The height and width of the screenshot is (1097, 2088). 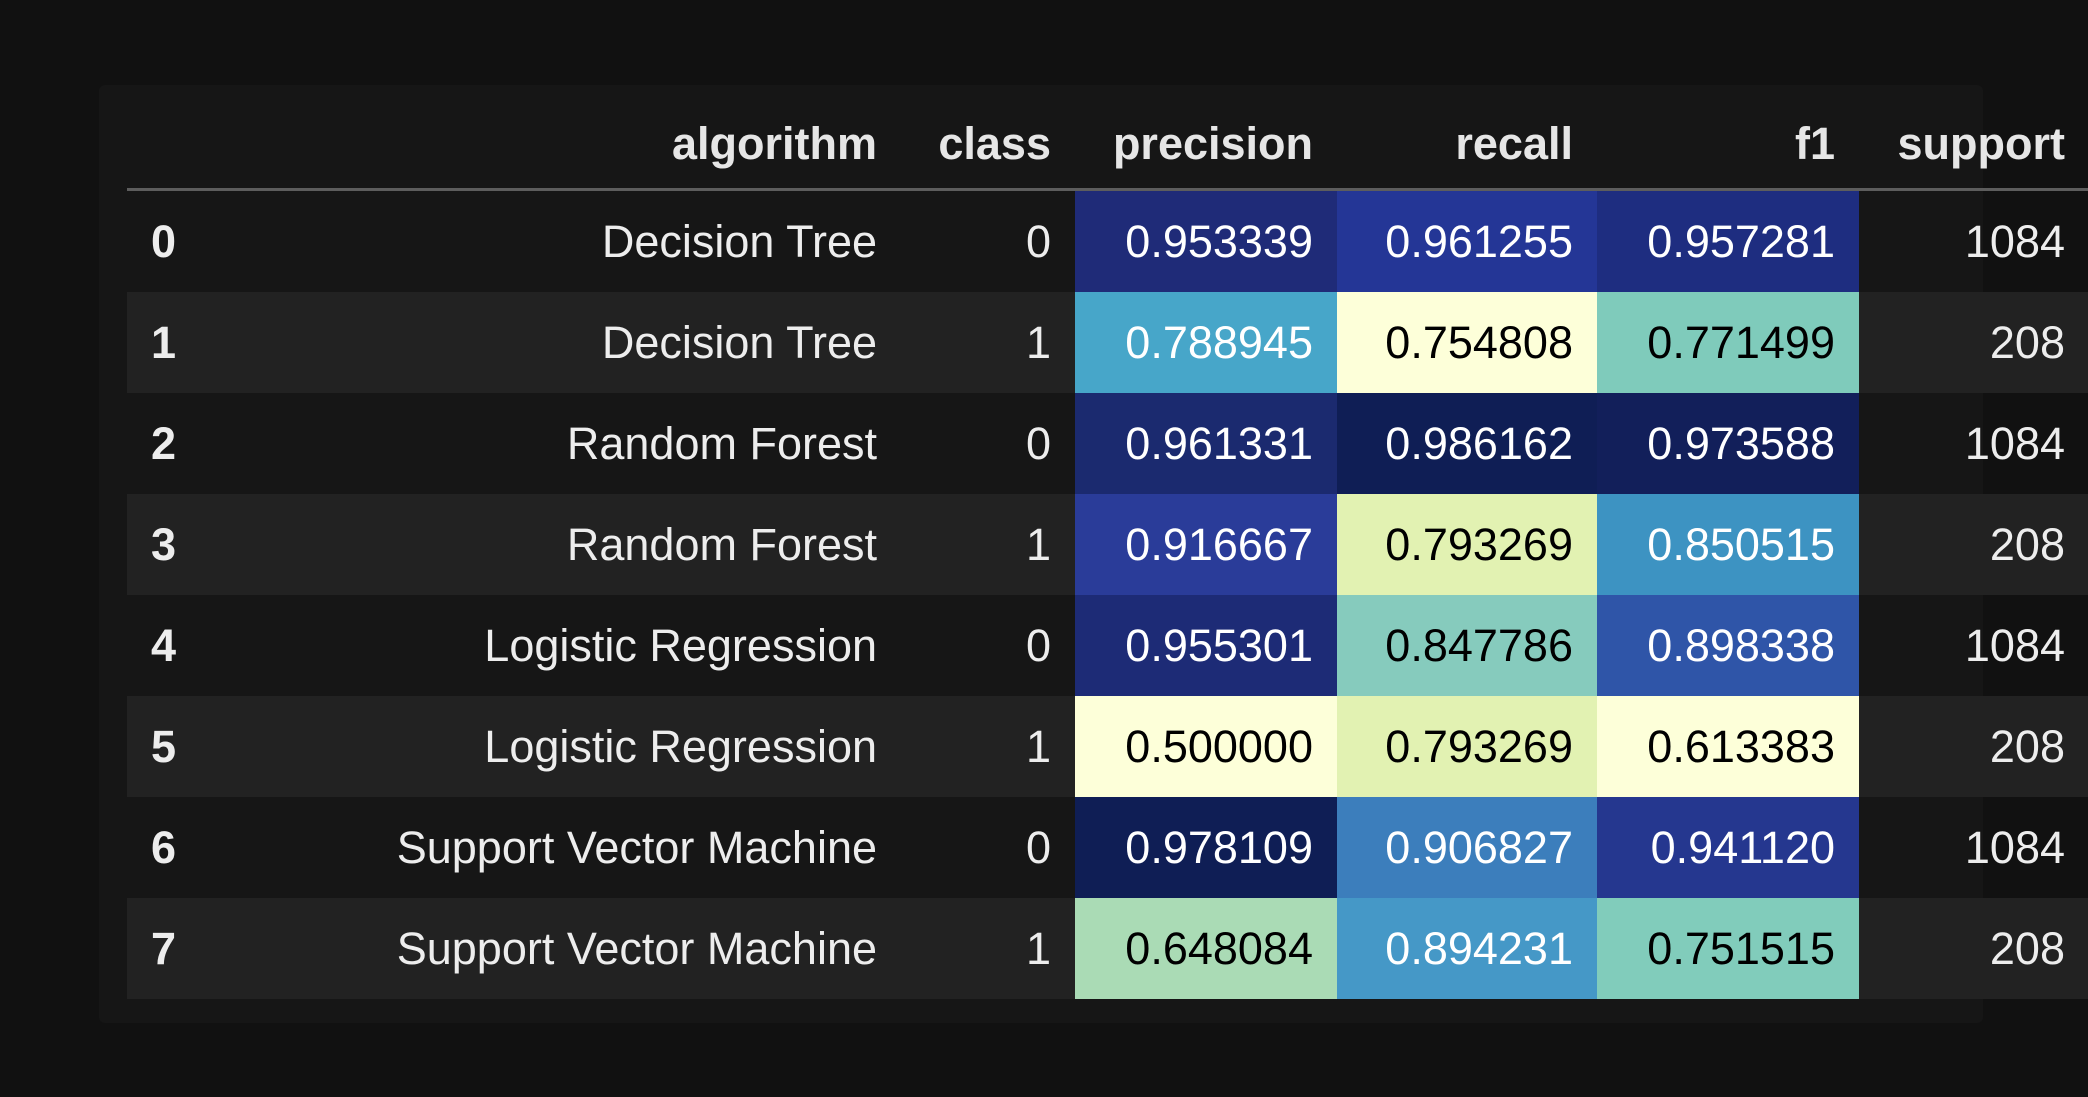 I want to click on column-header-index, so click(x=169, y=145).